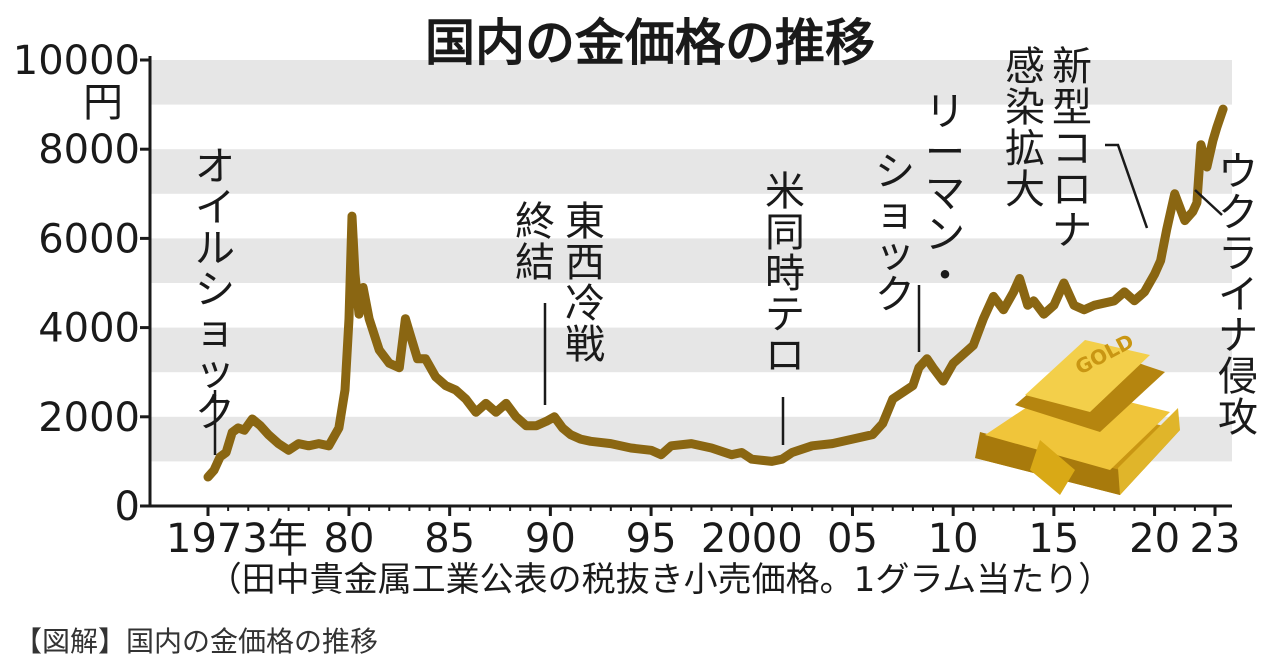 Image resolution: width=1280 pixels, height=670 pixels. What do you see at coordinates (127, 507) in the screenshot?
I see `y-tick-label: 0` at bounding box center [127, 507].